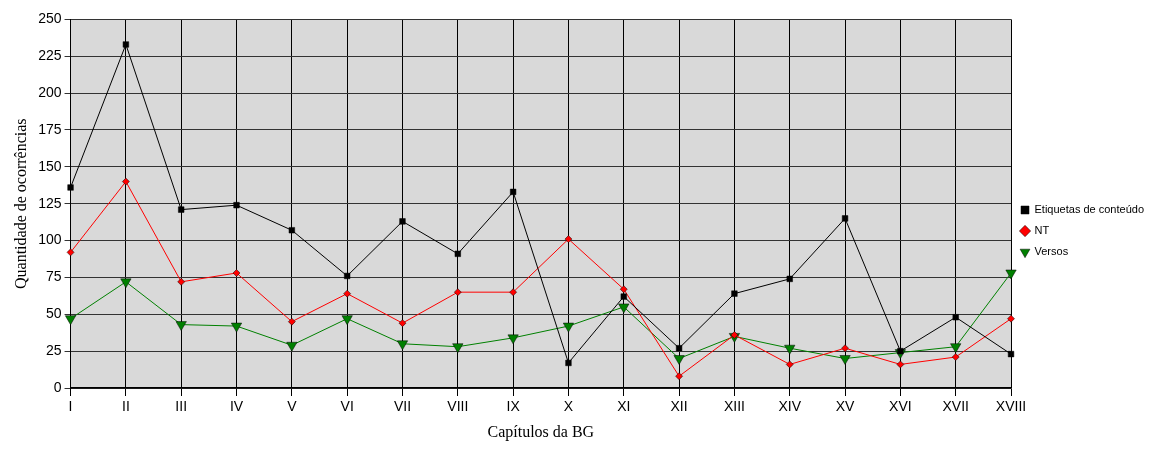 The height and width of the screenshot is (454, 1166). I want to click on x-tick-label: III, so click(181, 406).